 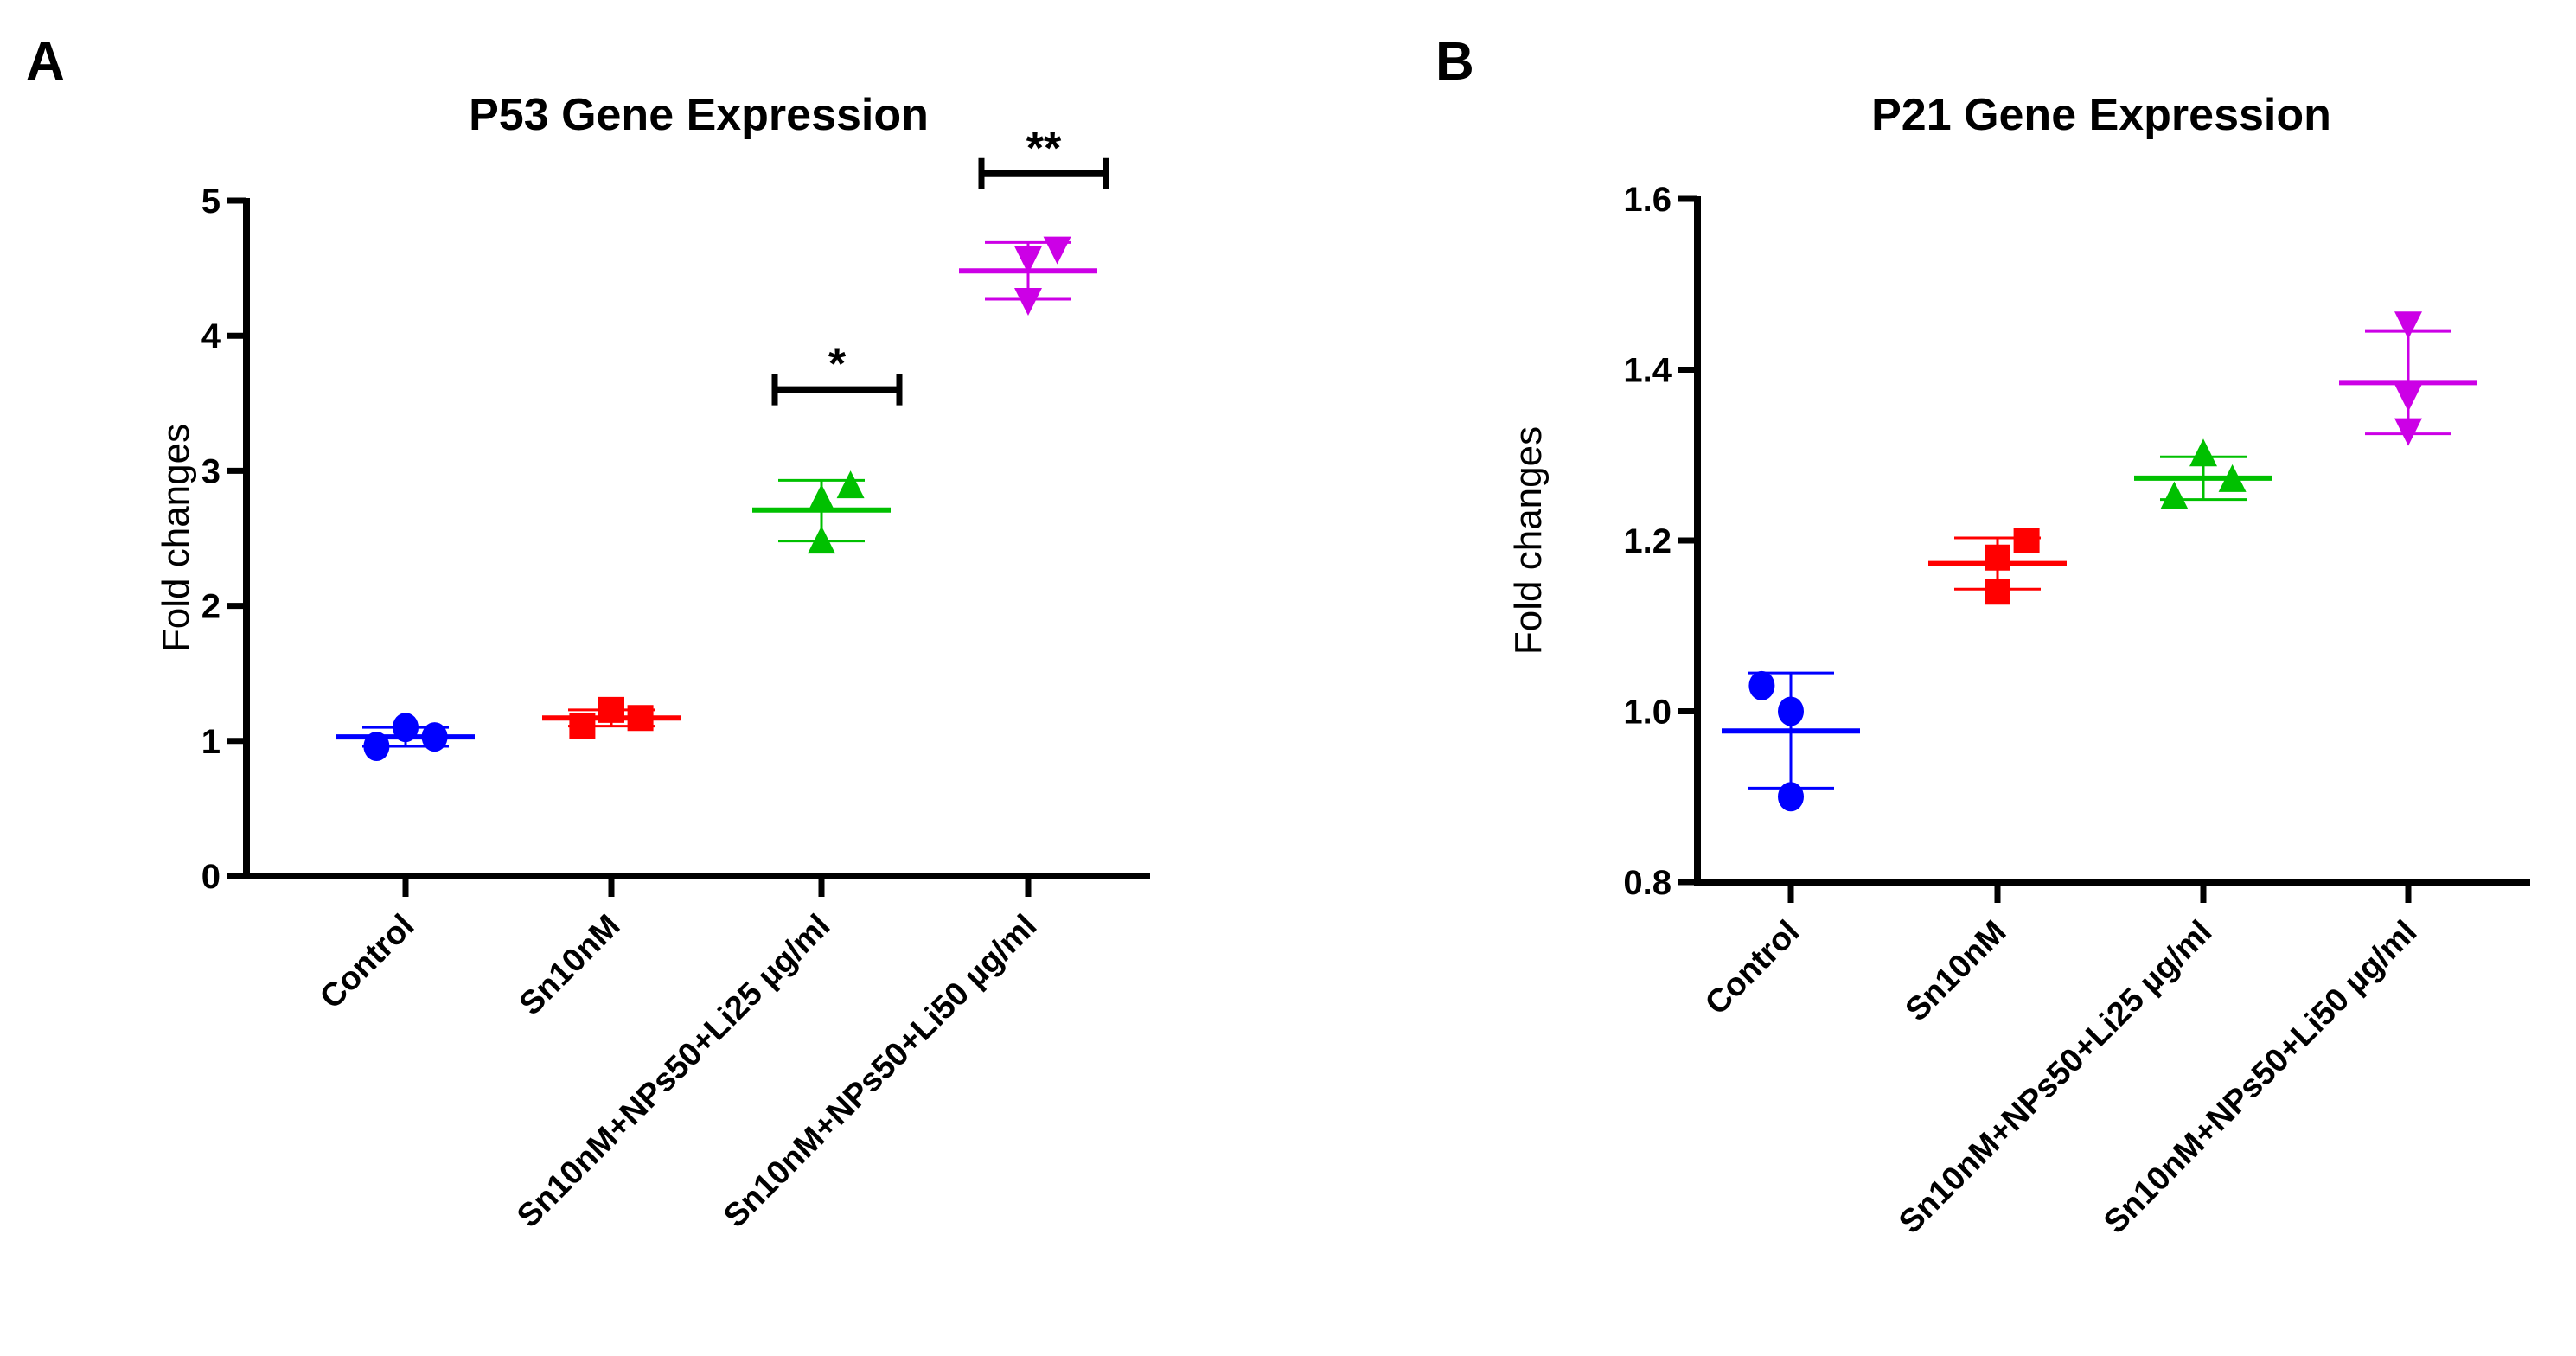 What do you see at coordinates (46, 62) in the screenshot?
I see `panel-letter: A` at bounding box center [46, 62].